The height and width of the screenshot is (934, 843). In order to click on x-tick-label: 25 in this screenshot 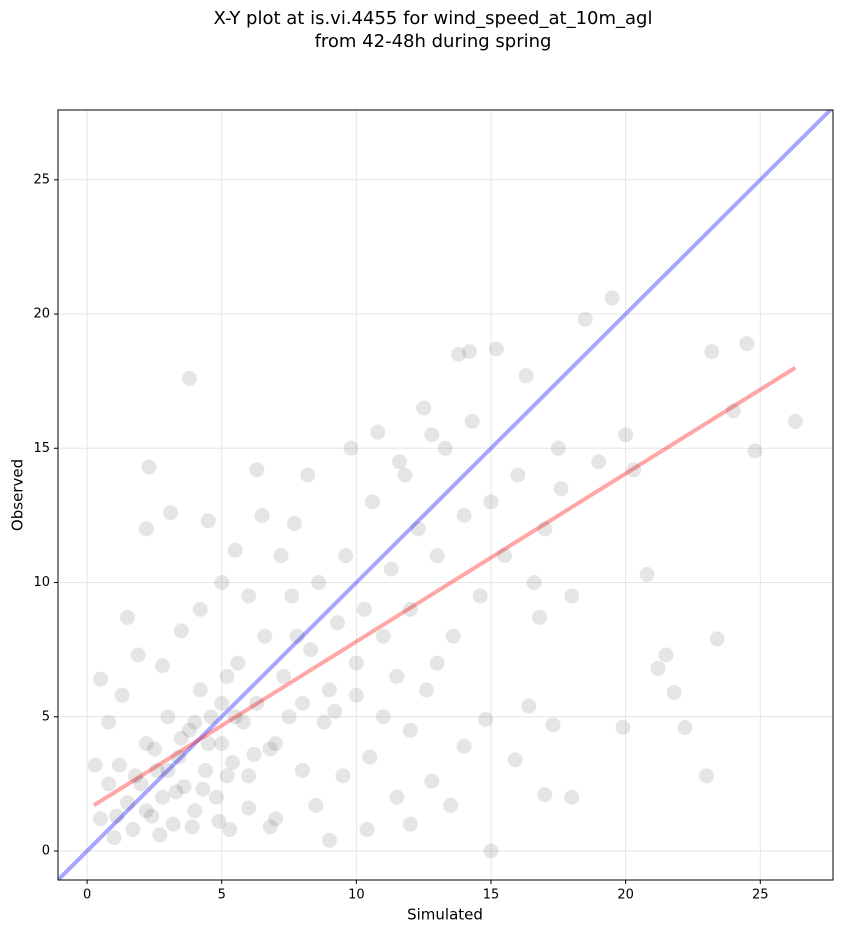, I will do `click(760, 895)`.